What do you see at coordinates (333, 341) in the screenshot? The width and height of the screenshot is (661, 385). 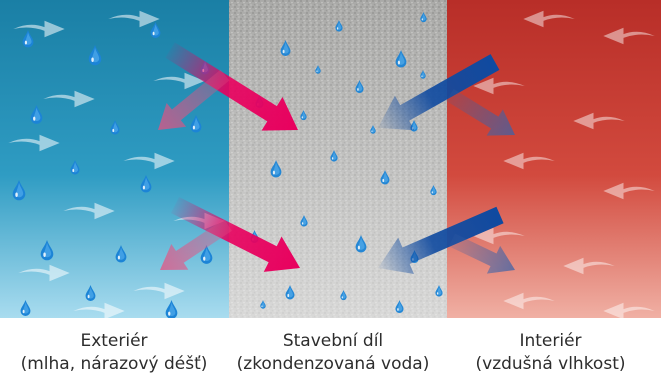 I see `wall-label: Stavební díl` at bounding box center [333, 341].